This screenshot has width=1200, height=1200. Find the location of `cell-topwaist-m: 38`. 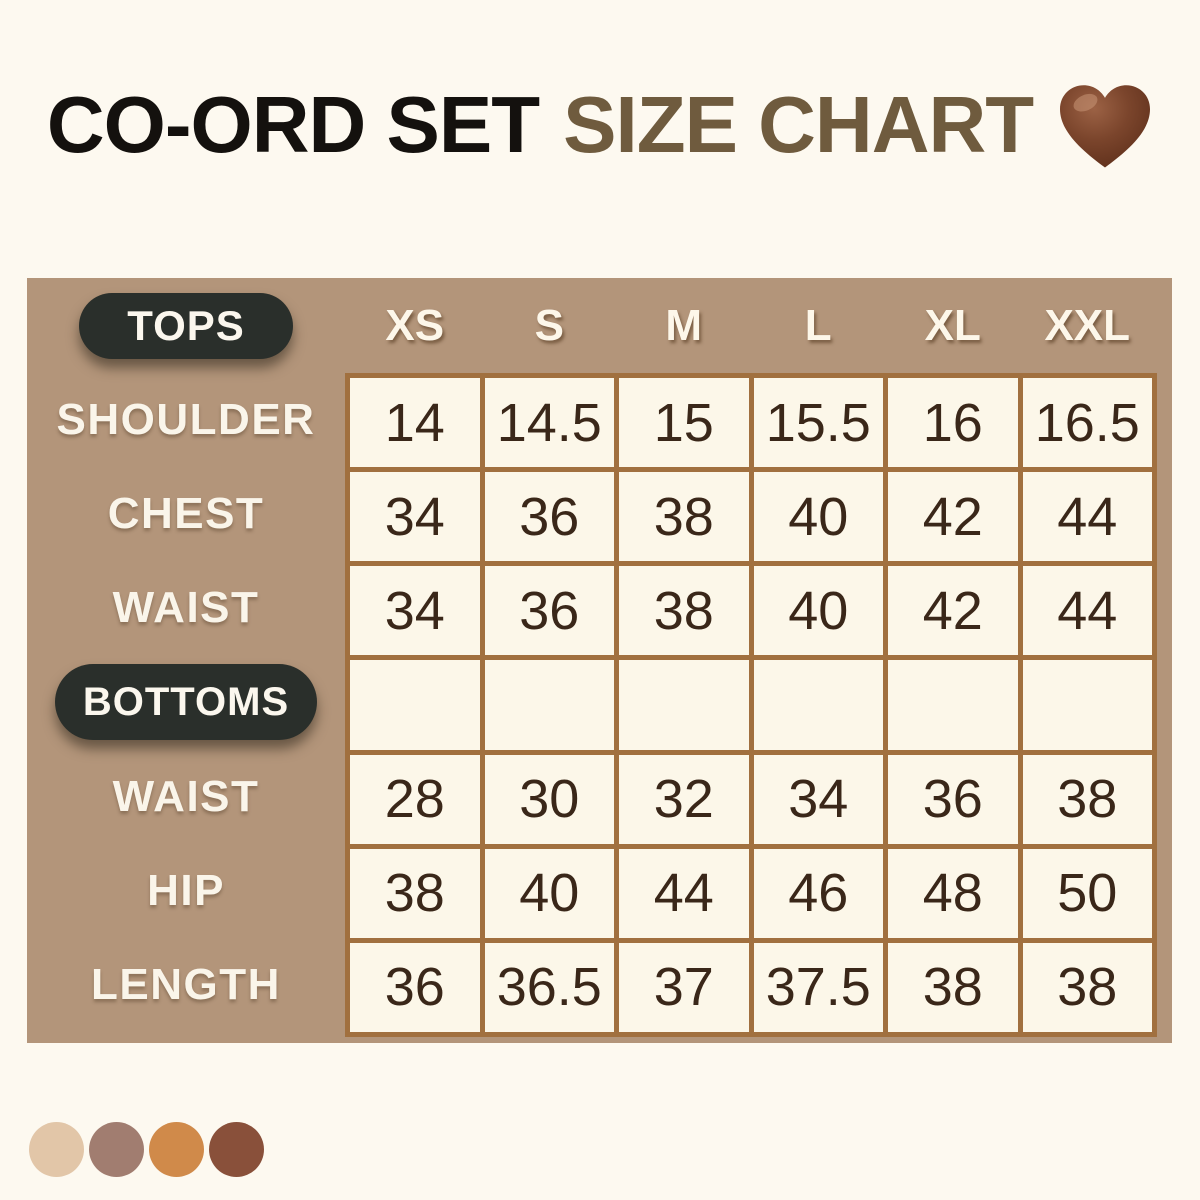

cell-topwaist-m: 38 is located at coordinates (684, 611).